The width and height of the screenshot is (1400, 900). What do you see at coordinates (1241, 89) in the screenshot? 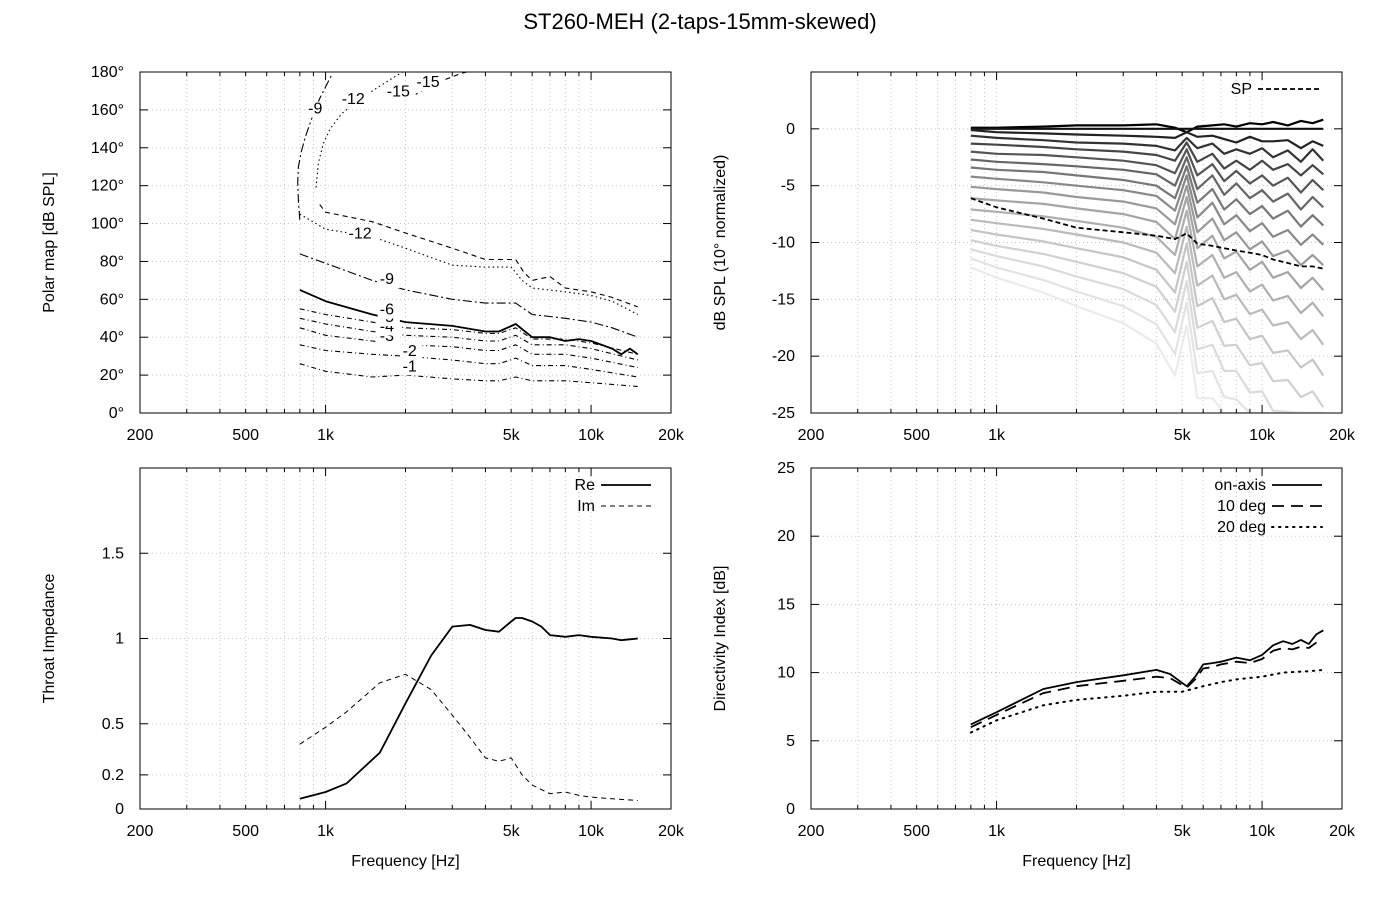
I see `spl-legend-label: SP` at bounding box center [1241, 89].